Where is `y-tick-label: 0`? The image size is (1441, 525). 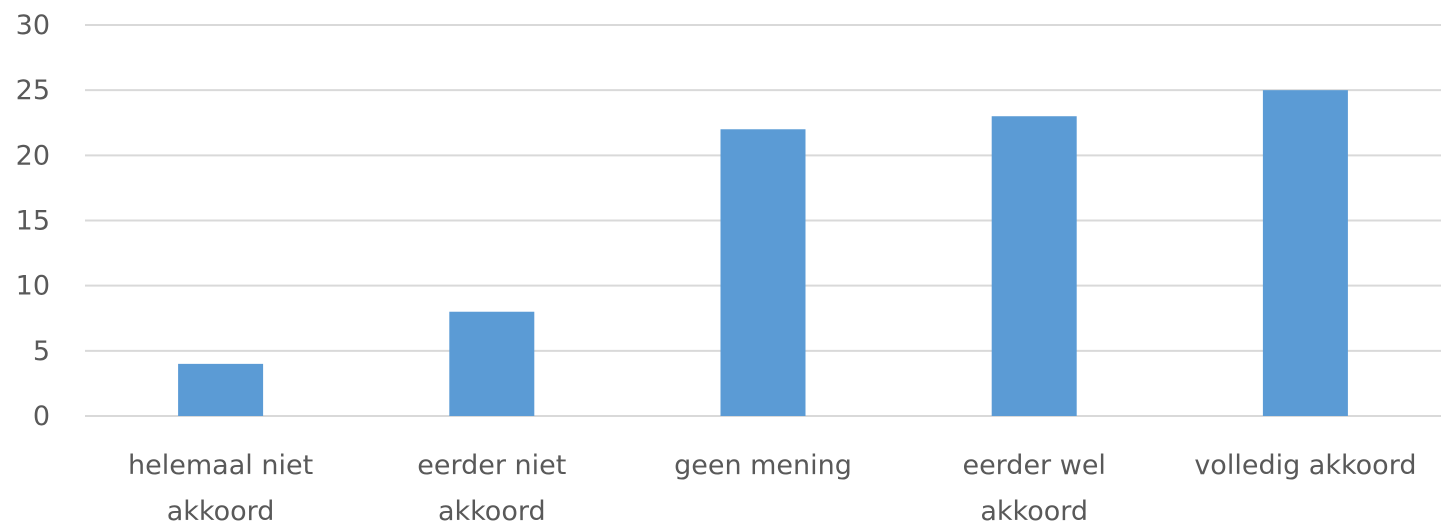 y-tick-label: 0 is located at coordinates (41, 416).